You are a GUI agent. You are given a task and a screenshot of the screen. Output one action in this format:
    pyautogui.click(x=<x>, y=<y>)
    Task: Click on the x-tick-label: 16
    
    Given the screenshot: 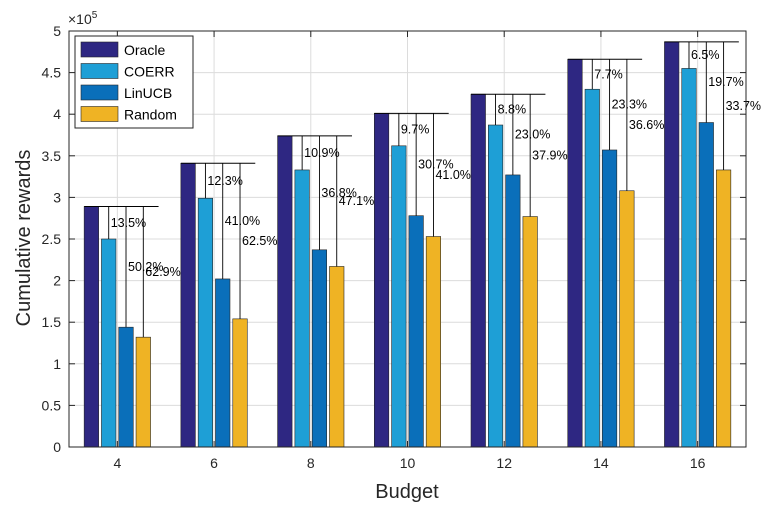 What is the action you would take?
    pyautogui.click(x=698, y=463)
    